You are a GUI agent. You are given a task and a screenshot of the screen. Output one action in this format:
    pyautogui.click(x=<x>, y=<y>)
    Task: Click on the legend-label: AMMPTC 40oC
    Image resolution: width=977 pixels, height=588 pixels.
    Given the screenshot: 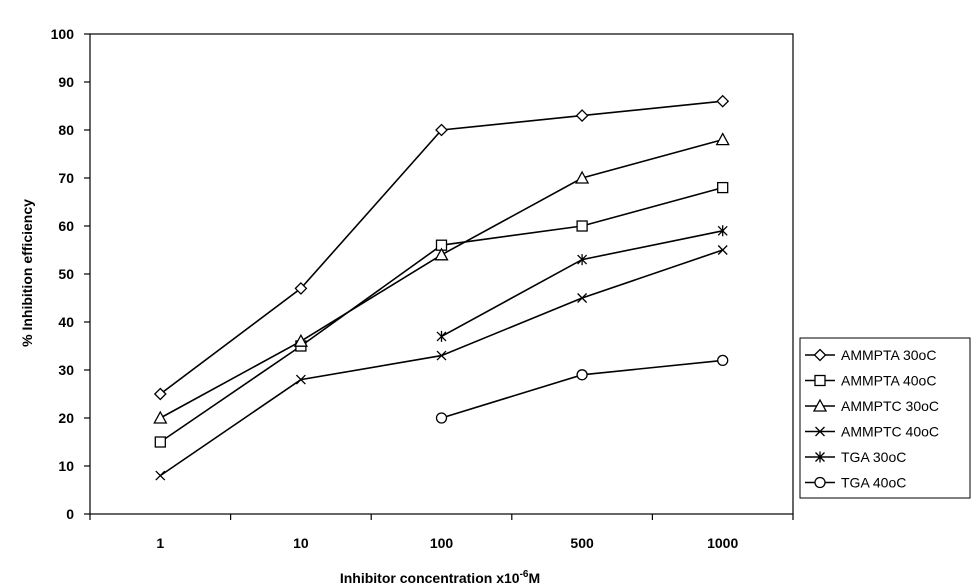 What is the action you would take?
    pyautogui.click(x=890, y=432)
    